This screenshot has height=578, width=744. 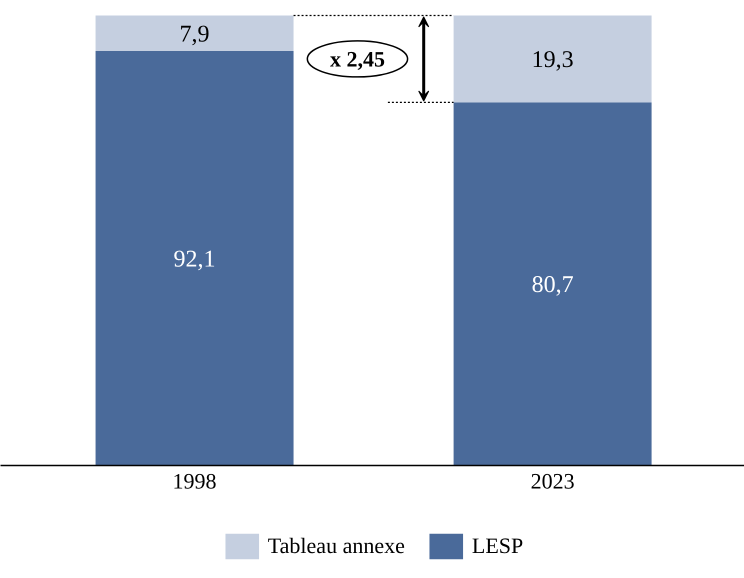 What do you see at coordinates (553, 59) in the screenshot?
I see `data-label: 19,3` at bounding box center [553, 59].